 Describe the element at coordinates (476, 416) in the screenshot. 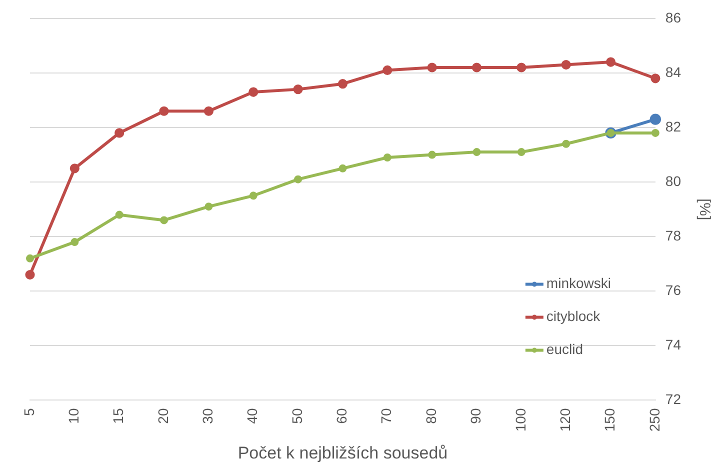

I see `x-tick-label: 90` at that location.